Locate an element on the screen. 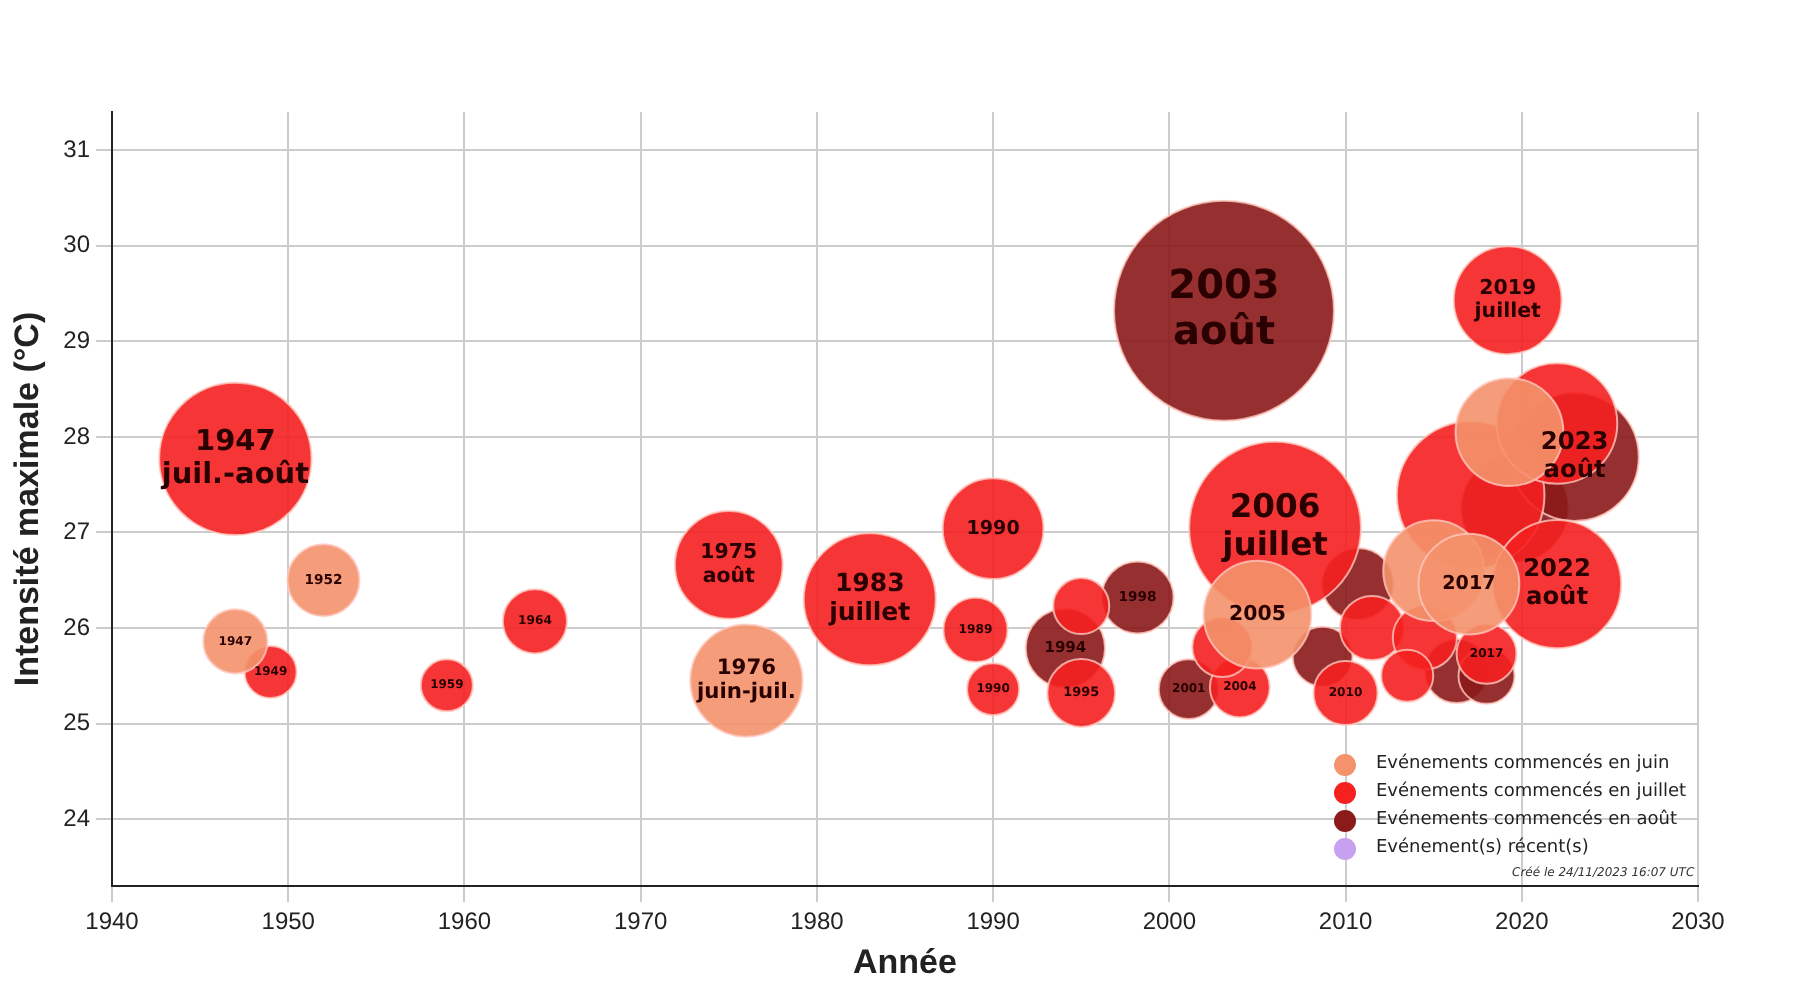 The width and height of the screenshot is (1810, 998). annotation: 2003 août is located at coordinates (1224, 307).